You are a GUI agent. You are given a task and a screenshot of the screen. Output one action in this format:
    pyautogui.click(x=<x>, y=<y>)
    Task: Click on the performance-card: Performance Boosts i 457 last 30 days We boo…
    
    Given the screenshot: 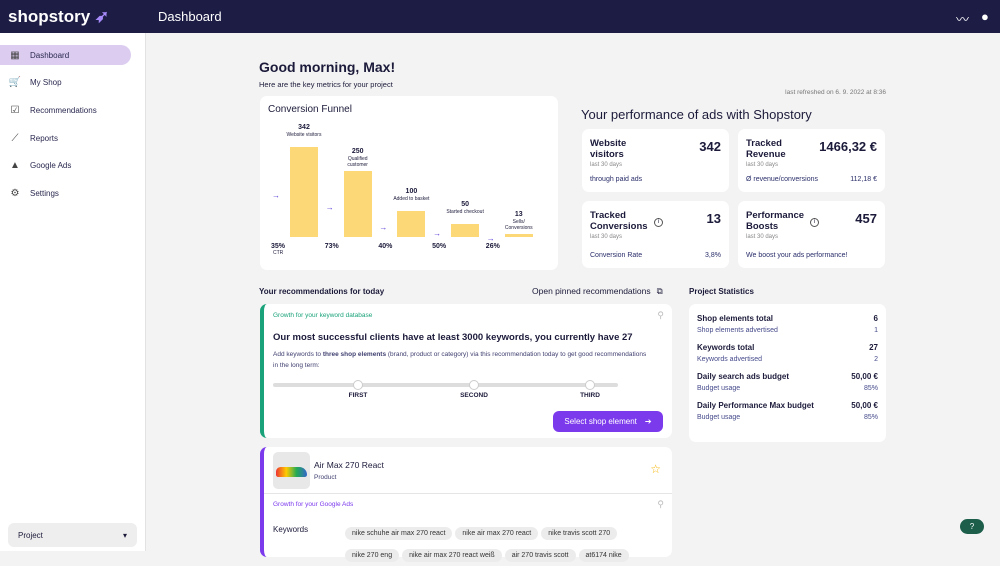 What is the action you would take?
    pyautogui.click(x=811, y=234)
    